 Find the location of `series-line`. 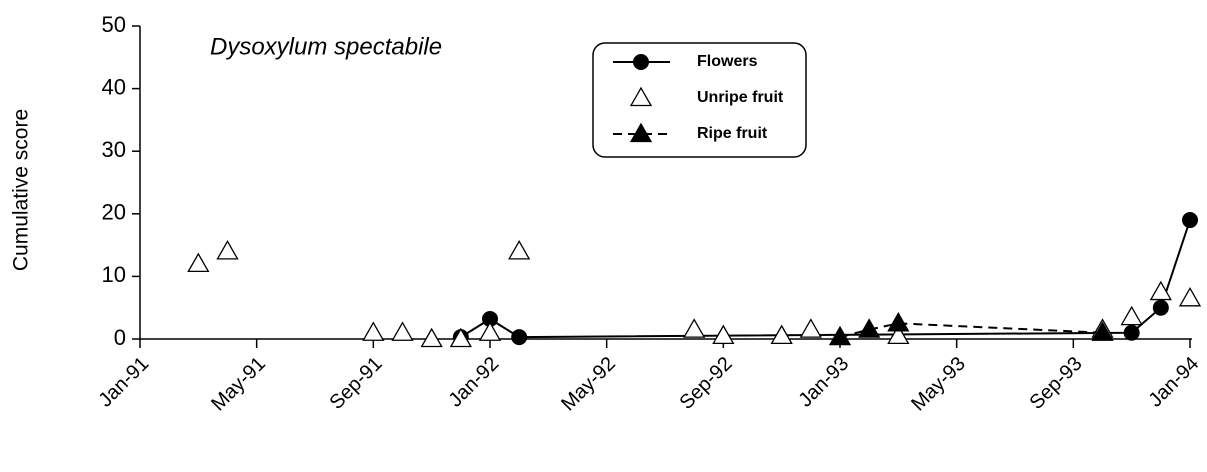

series-line is located at coordinates (971, 330).